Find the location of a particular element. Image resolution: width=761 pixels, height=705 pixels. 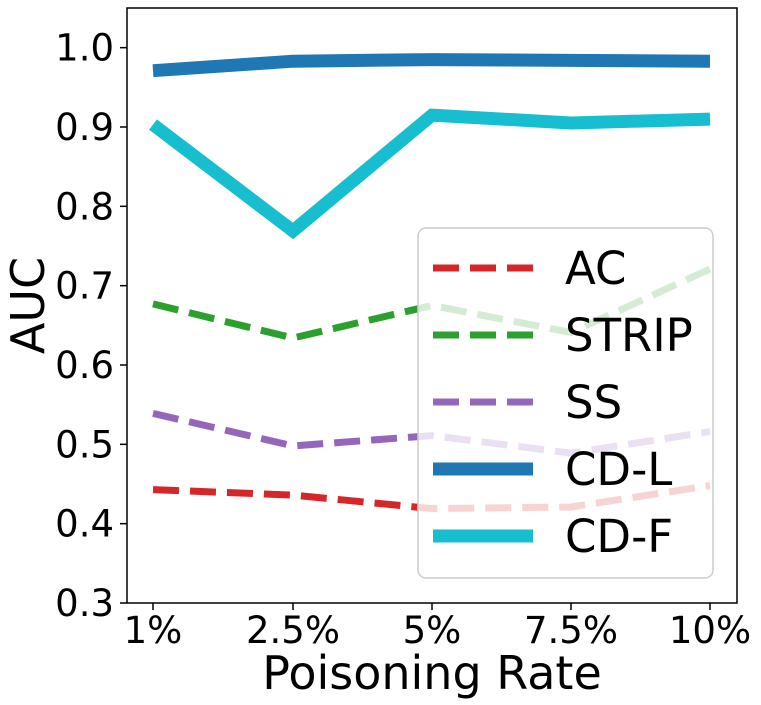

legend-label-ss: SS is located at coordinates (593, 402).